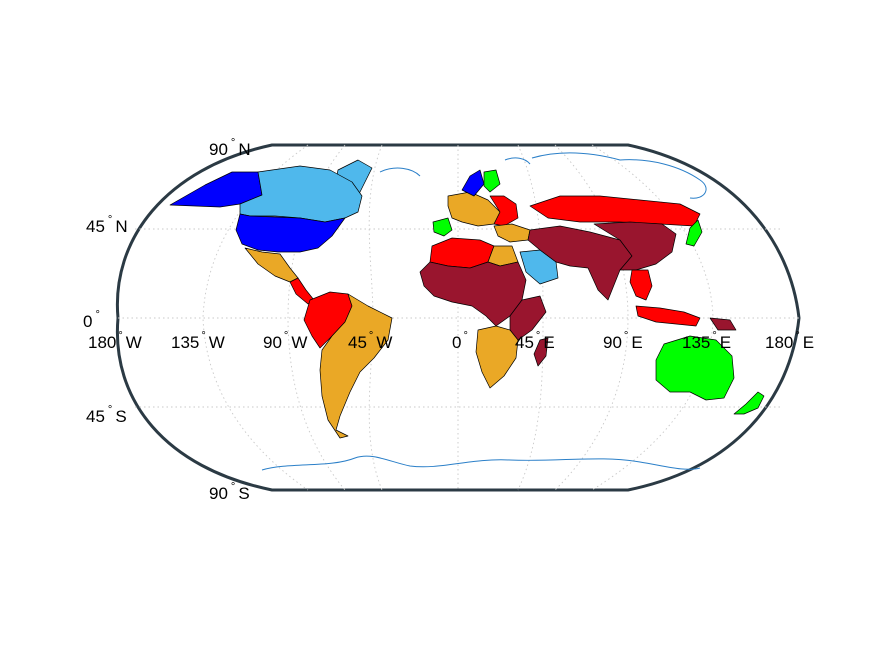  Describe the element at coordinates (619, 175) in the screenshot. I see `siberia-coastline` at that location.